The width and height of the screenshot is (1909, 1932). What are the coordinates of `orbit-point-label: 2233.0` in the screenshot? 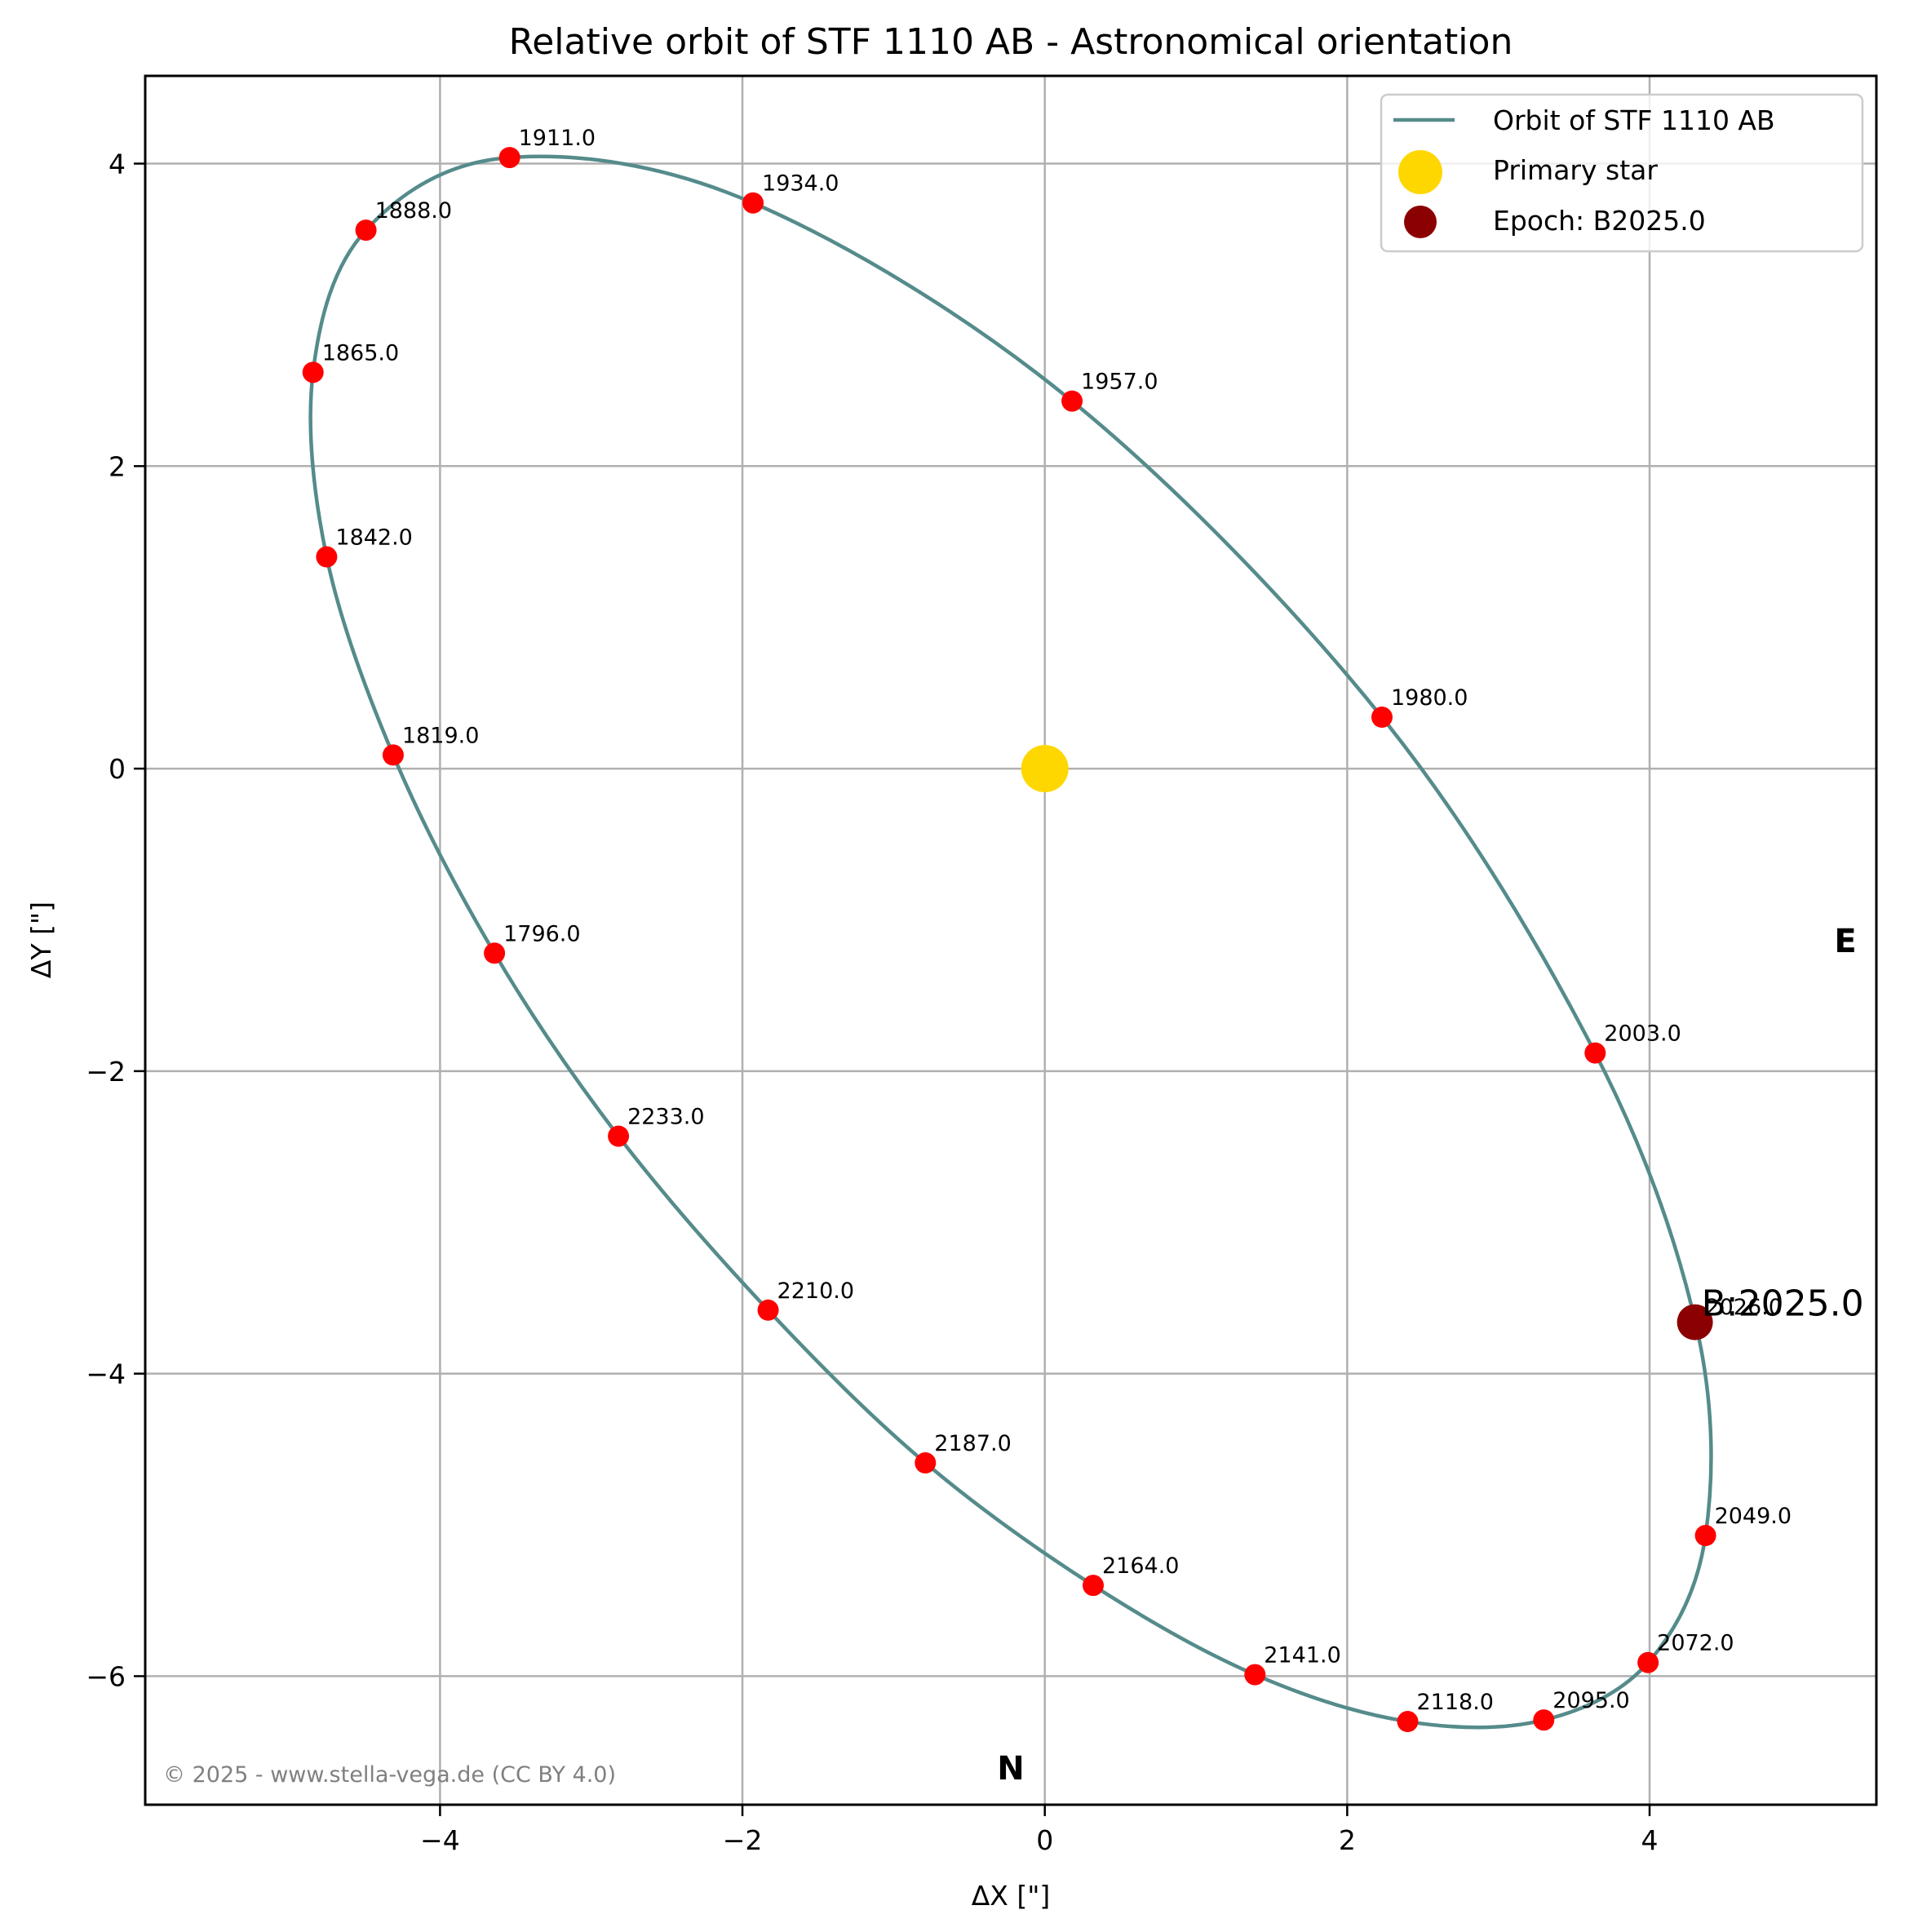 It's located at (665, 1117).